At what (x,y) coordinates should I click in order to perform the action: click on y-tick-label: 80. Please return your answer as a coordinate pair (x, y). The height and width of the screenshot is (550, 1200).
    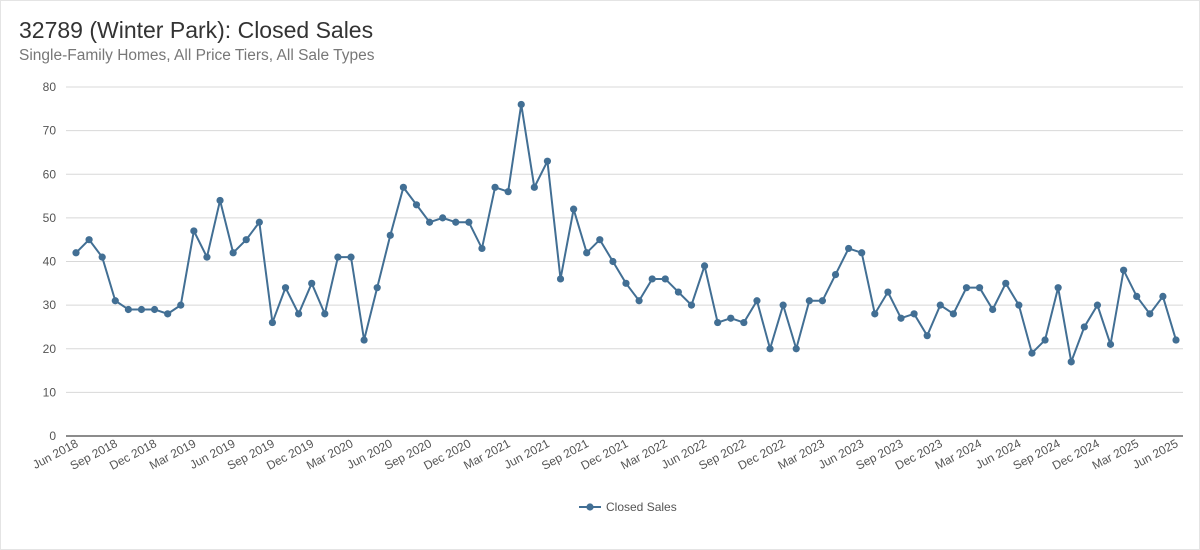
    Looking at the image, I should click on (50, 87).